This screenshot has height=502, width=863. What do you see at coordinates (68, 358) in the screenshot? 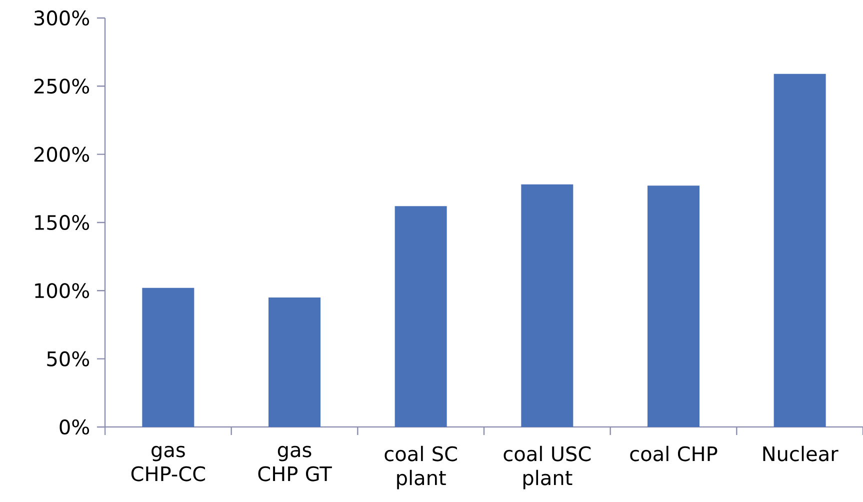
I see `y-tick-label: 50%` at bounding box center [68, 358].